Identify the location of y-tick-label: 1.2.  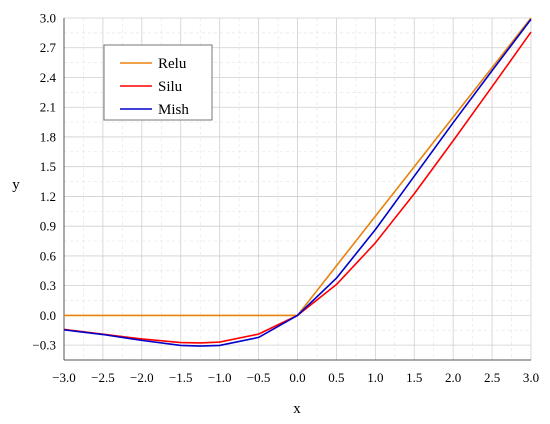
(48, 196).